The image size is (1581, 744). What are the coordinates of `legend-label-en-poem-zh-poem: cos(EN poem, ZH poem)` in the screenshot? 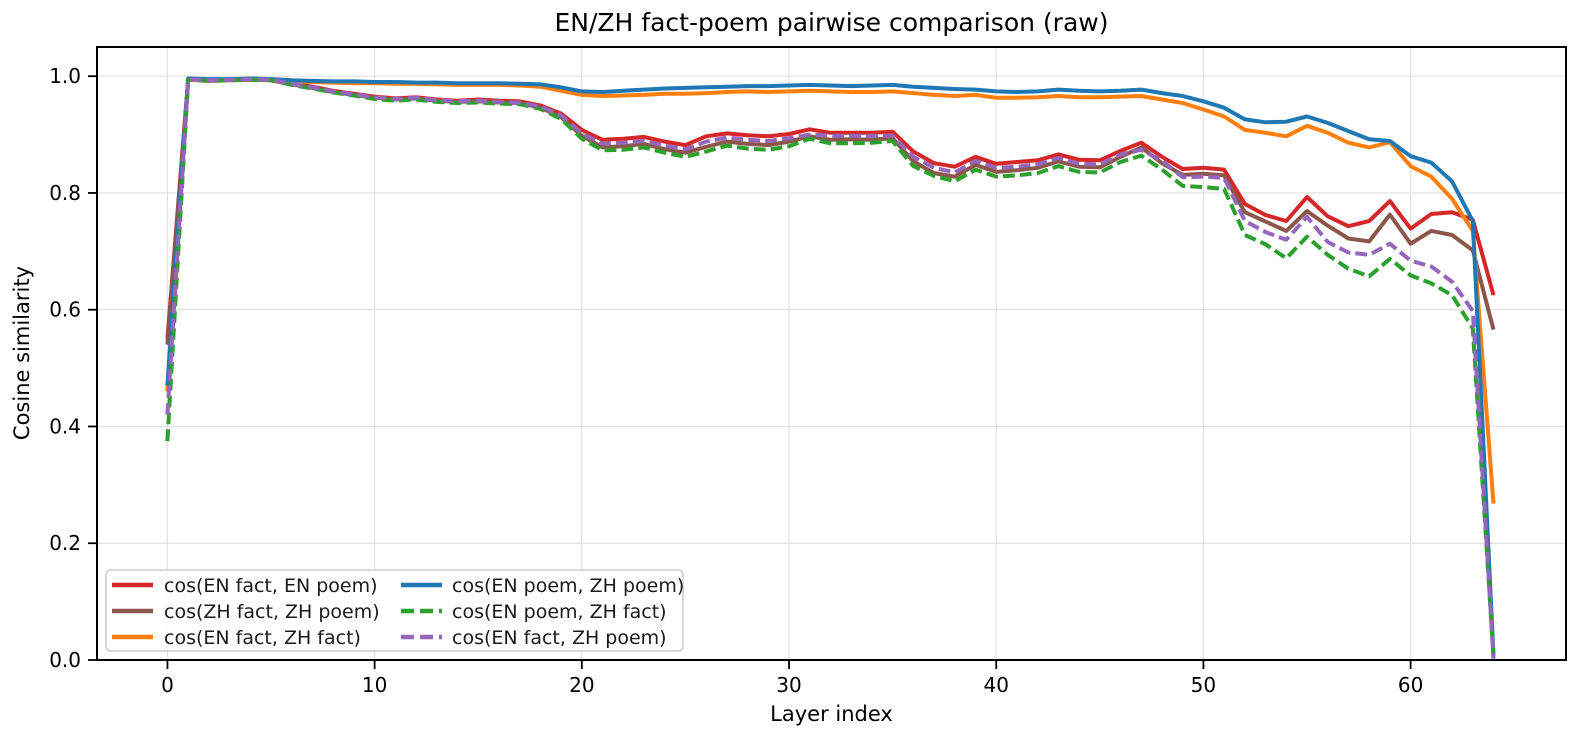 It's located at (568, 586).